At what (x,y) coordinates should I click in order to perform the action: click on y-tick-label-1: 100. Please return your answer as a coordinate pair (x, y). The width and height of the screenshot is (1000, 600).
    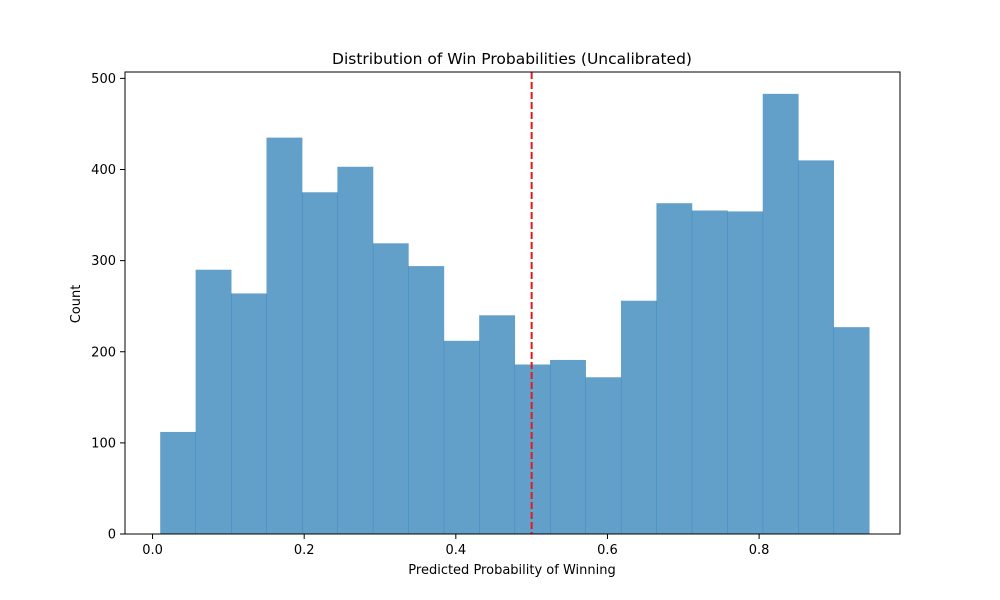
    Looking at the image, I should click on (103, 443).